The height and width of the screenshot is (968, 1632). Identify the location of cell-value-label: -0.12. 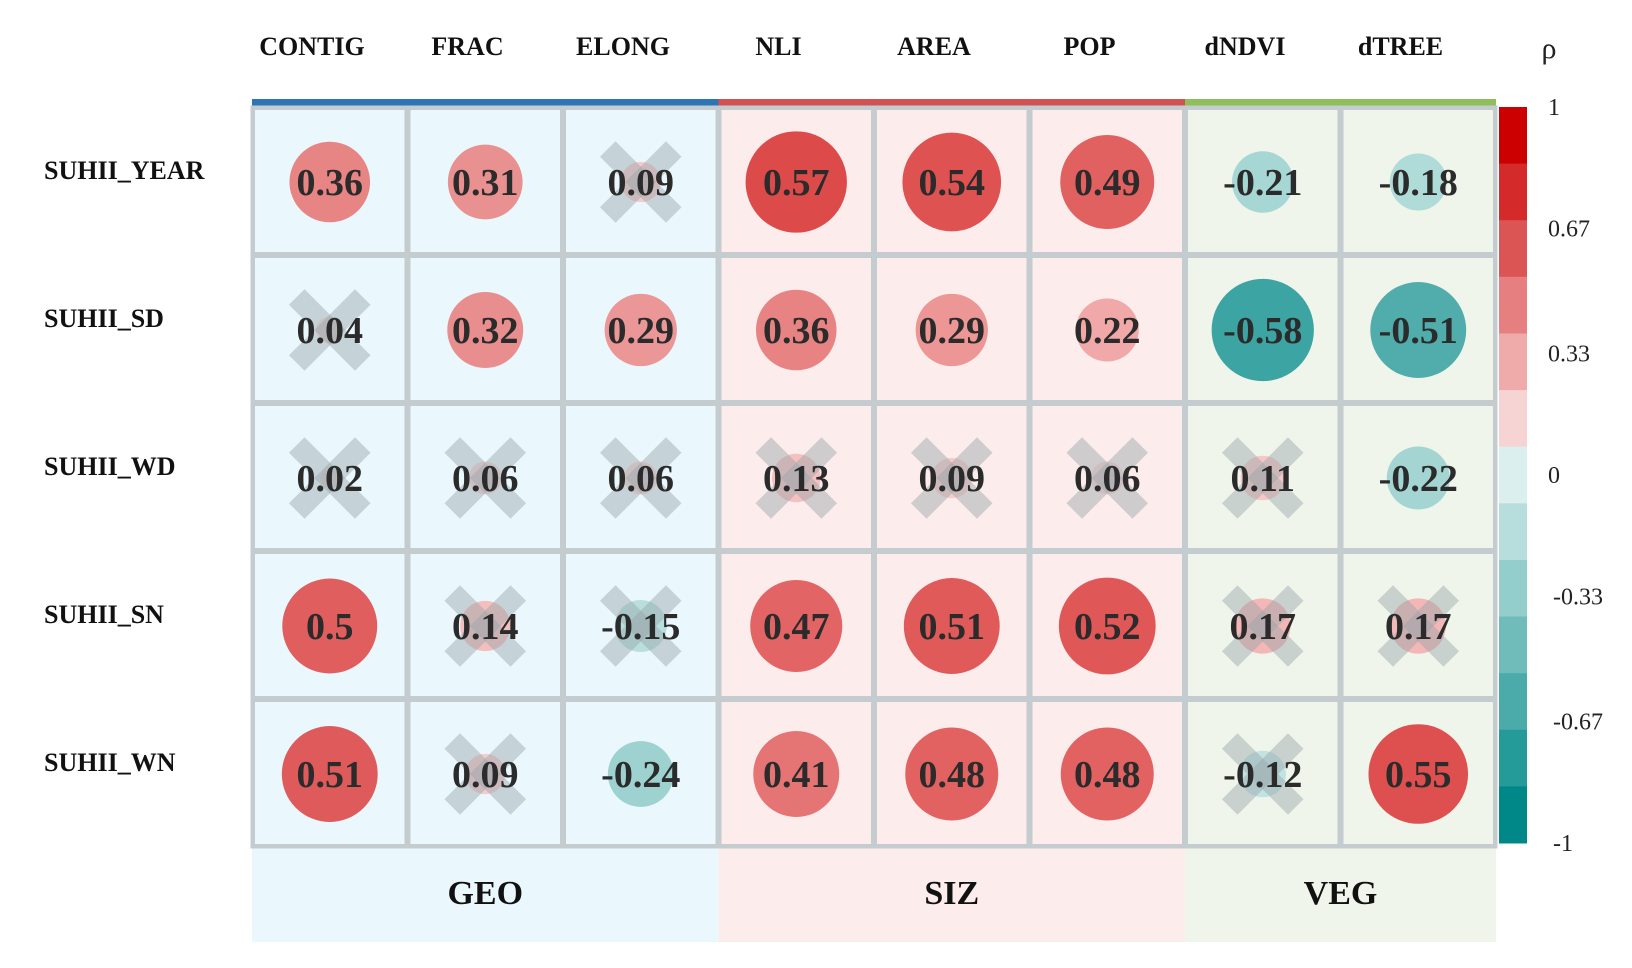
(1262, 775).